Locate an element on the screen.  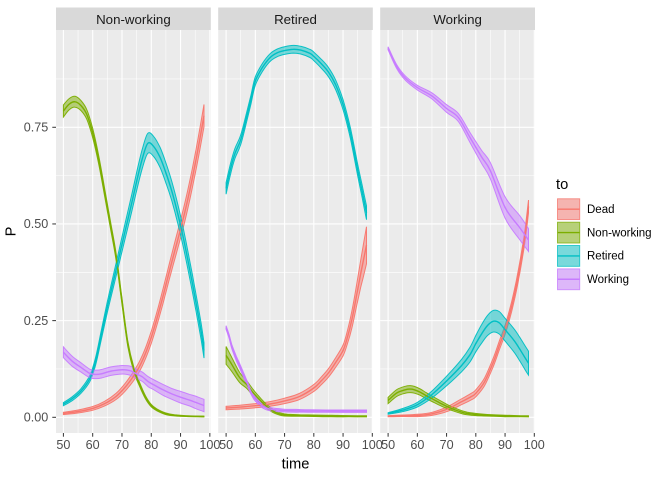
svg-text: 0.25 is located at coordinates (36, 321).